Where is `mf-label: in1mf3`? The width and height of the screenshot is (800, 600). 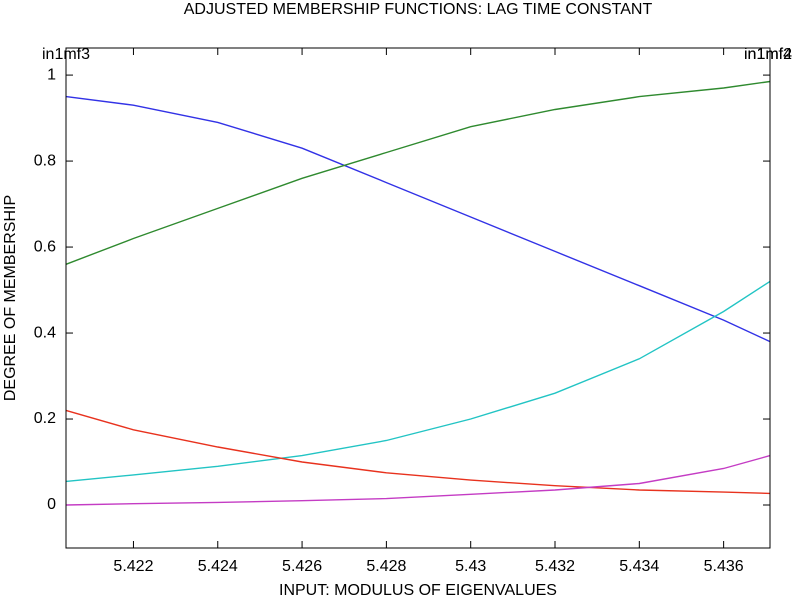
mf-label: in1mf3 is located at coordinates (66, 54).